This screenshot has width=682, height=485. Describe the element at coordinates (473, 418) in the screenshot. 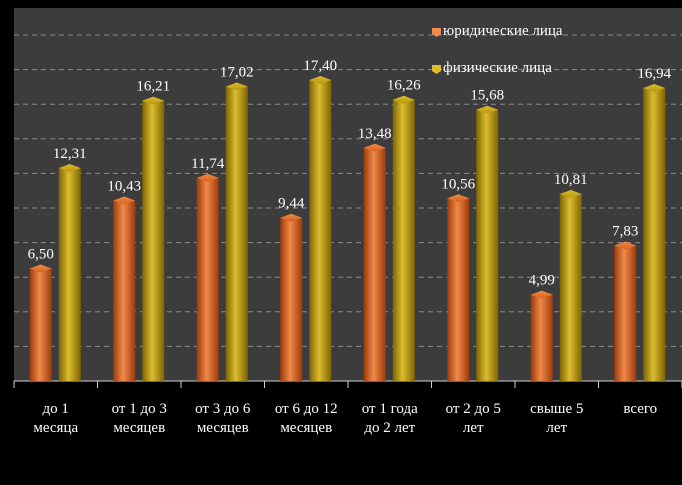

I see `x-tick-label: от 2 до 5 лет` at that location.